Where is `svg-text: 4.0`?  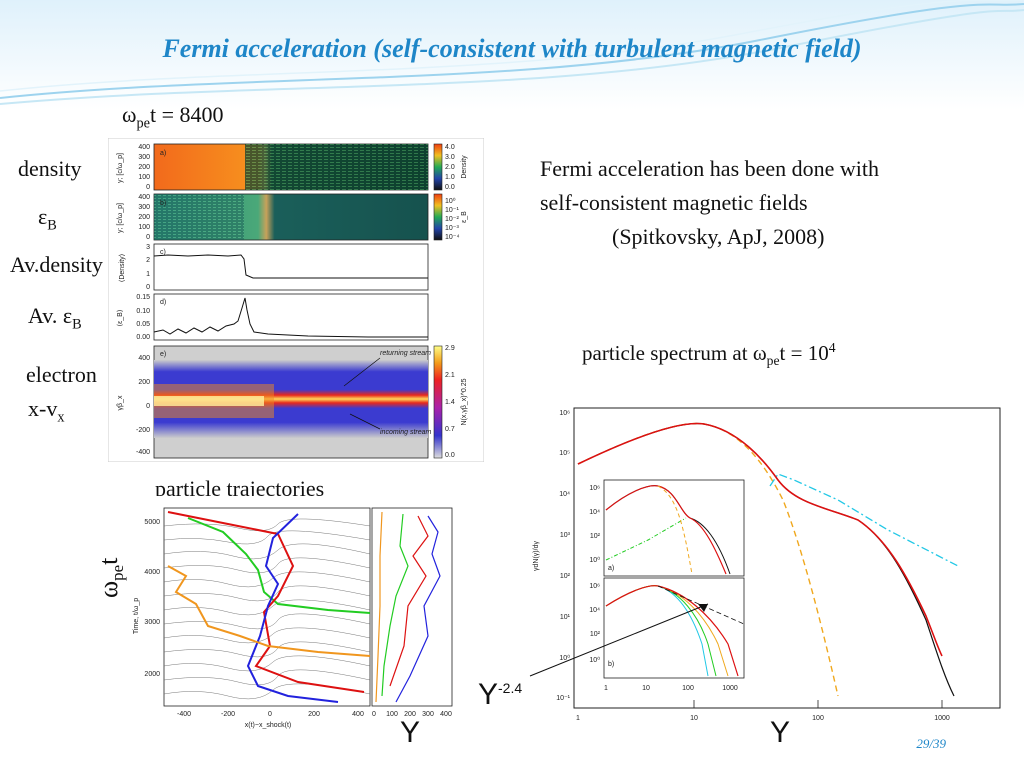 svg-text: 4.0 is located at coordinates (450, 147).